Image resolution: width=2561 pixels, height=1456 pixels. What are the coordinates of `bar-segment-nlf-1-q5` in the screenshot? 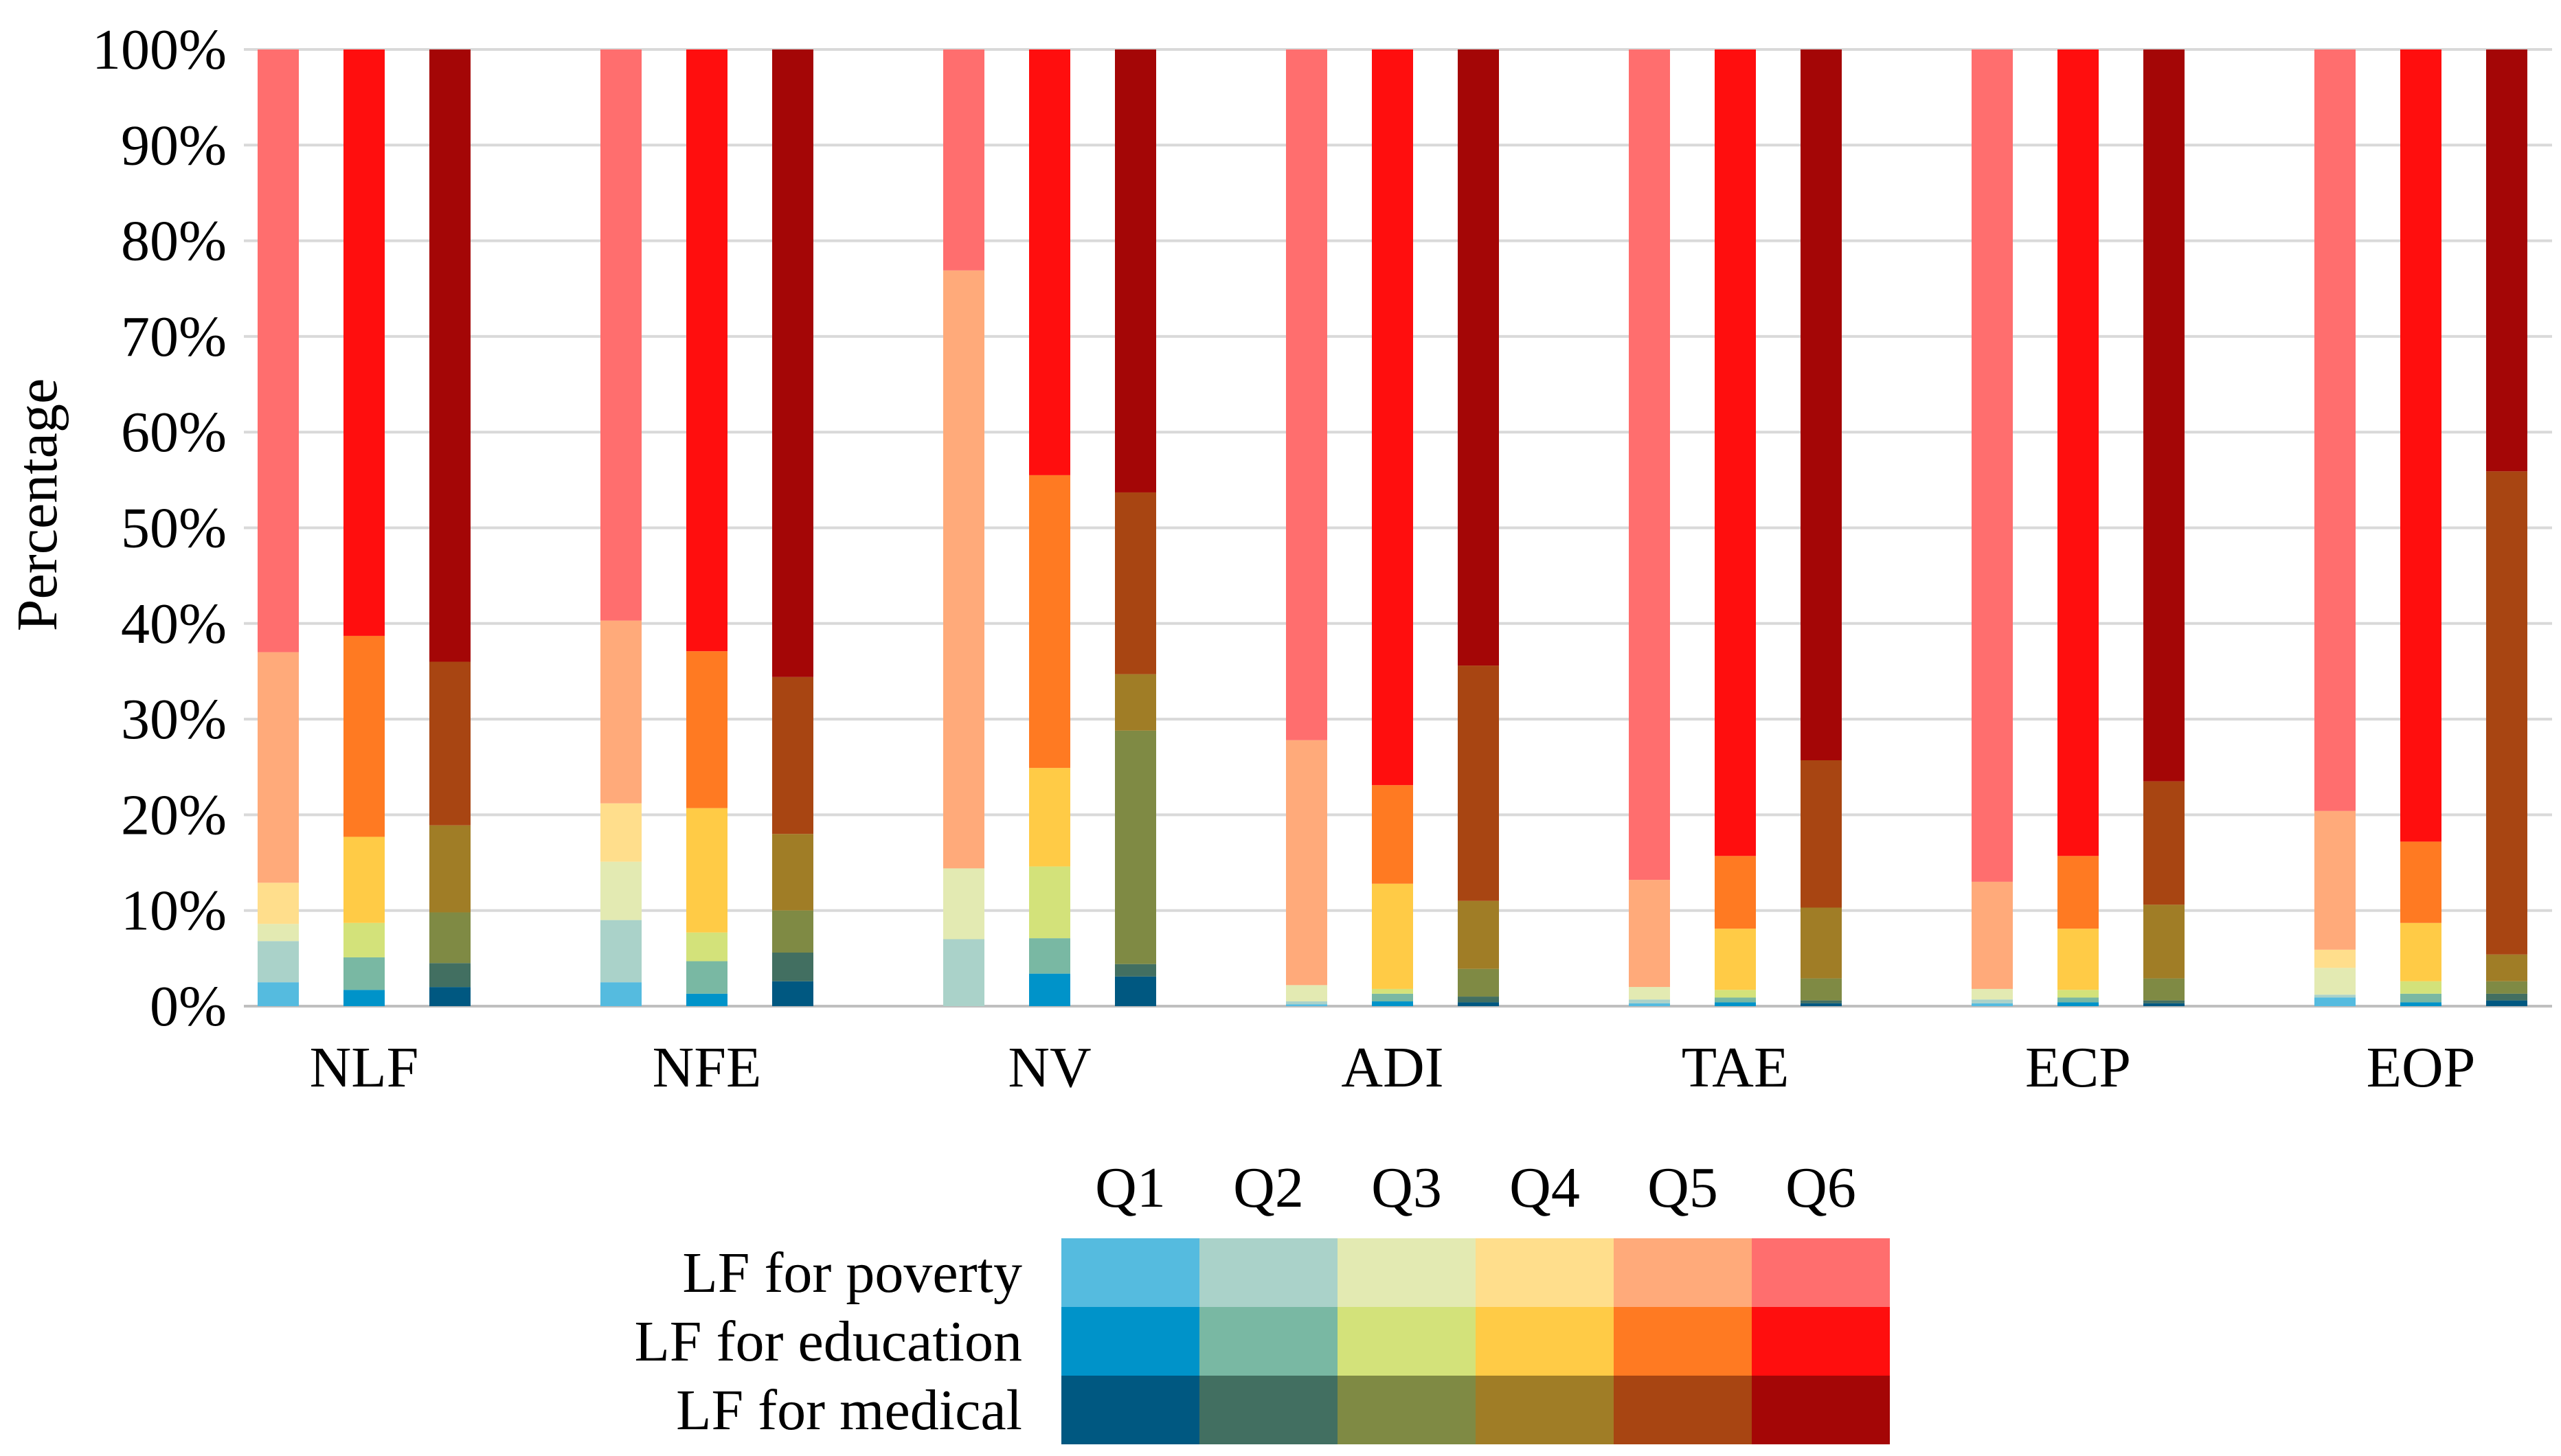 It's located at (278, 767).